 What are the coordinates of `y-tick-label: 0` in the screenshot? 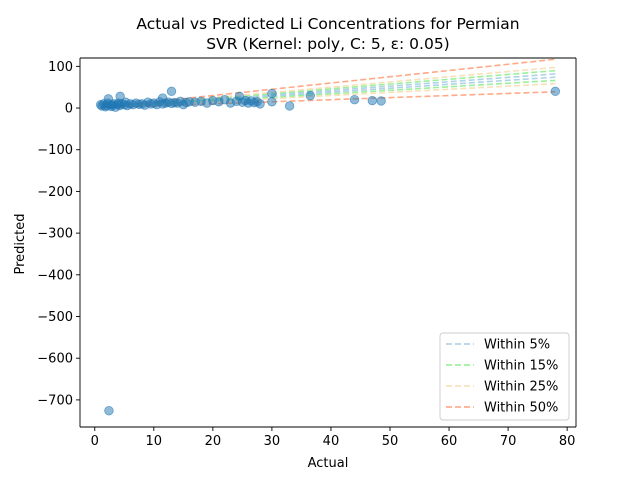 It's located at (69, 109).